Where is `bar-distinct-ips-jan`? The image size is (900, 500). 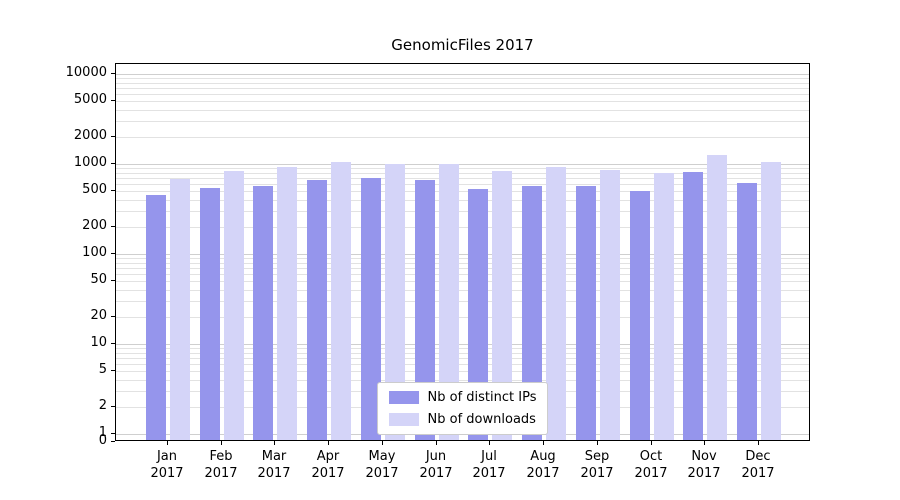 bar-distinct-ips-jan is located at coordinates (156, 317).